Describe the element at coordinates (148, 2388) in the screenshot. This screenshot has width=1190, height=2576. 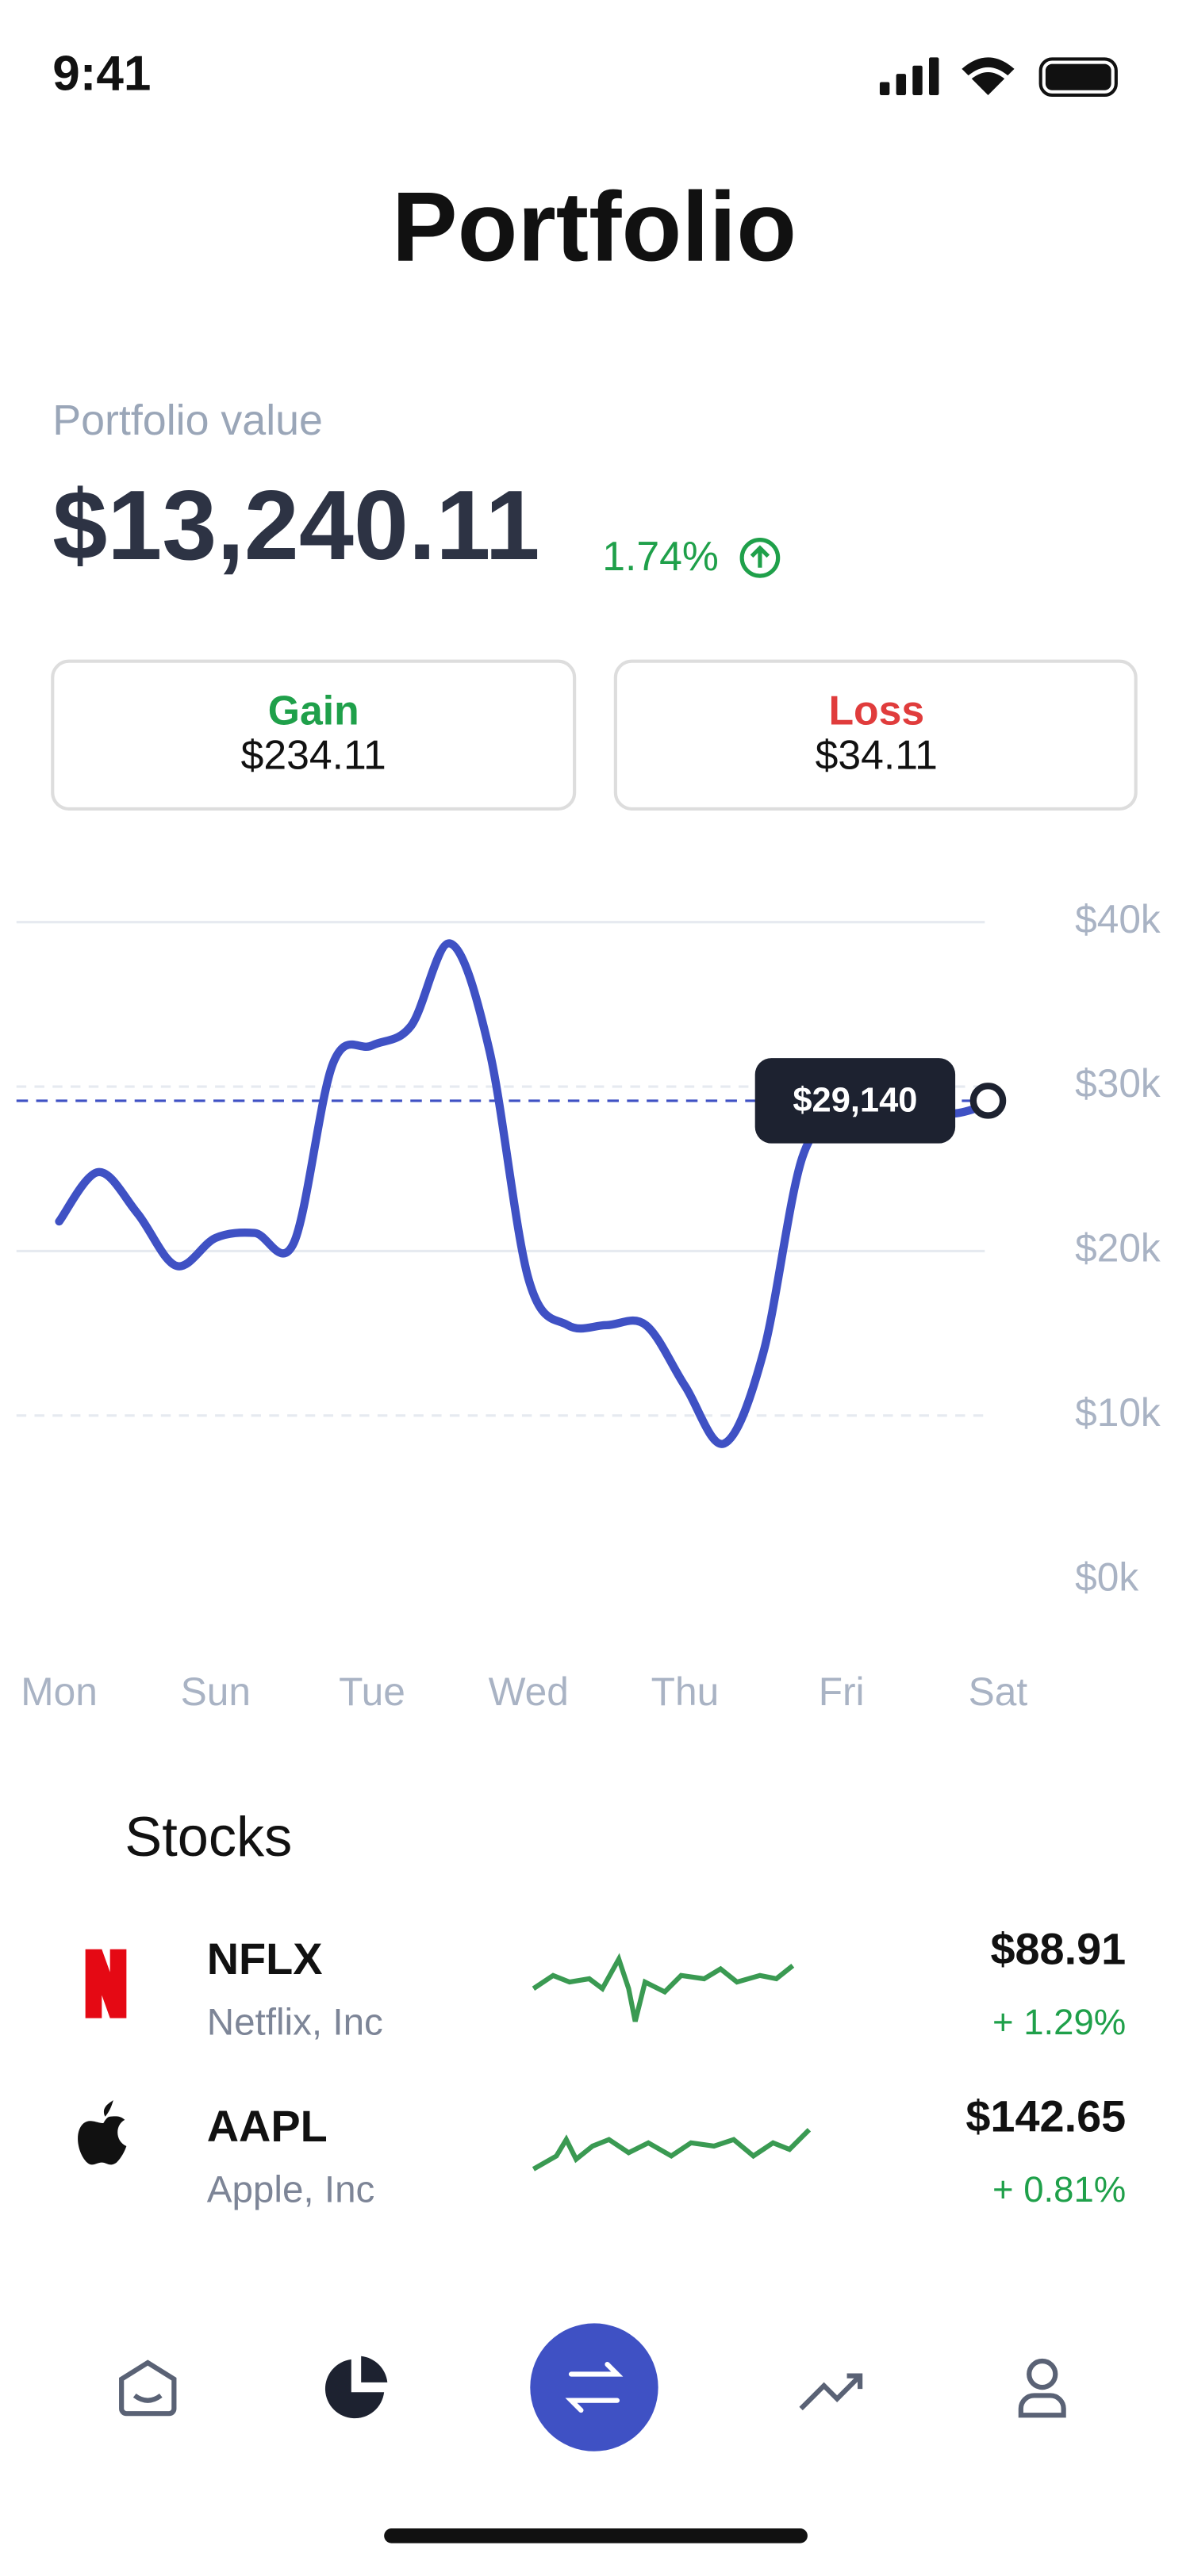
I see `home-tab` at that location.